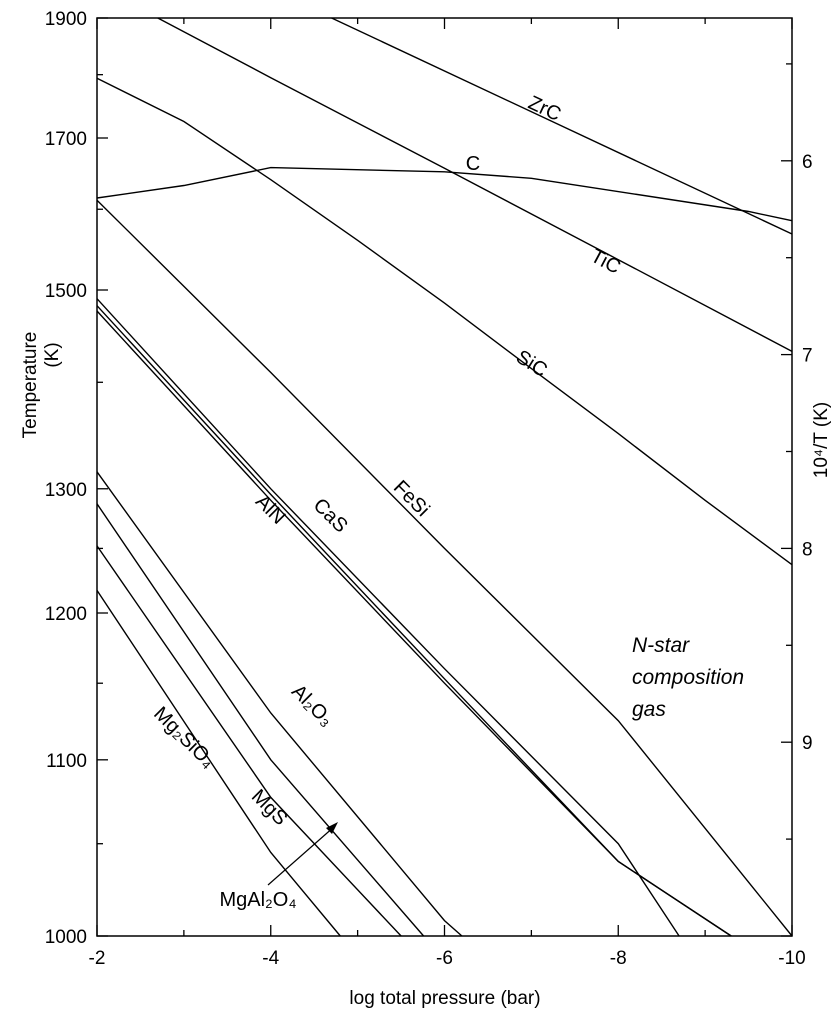  Describe the element at coordinates (332, 828) in the screenshot. I see `mgal2o4-arrowhead` at that location.